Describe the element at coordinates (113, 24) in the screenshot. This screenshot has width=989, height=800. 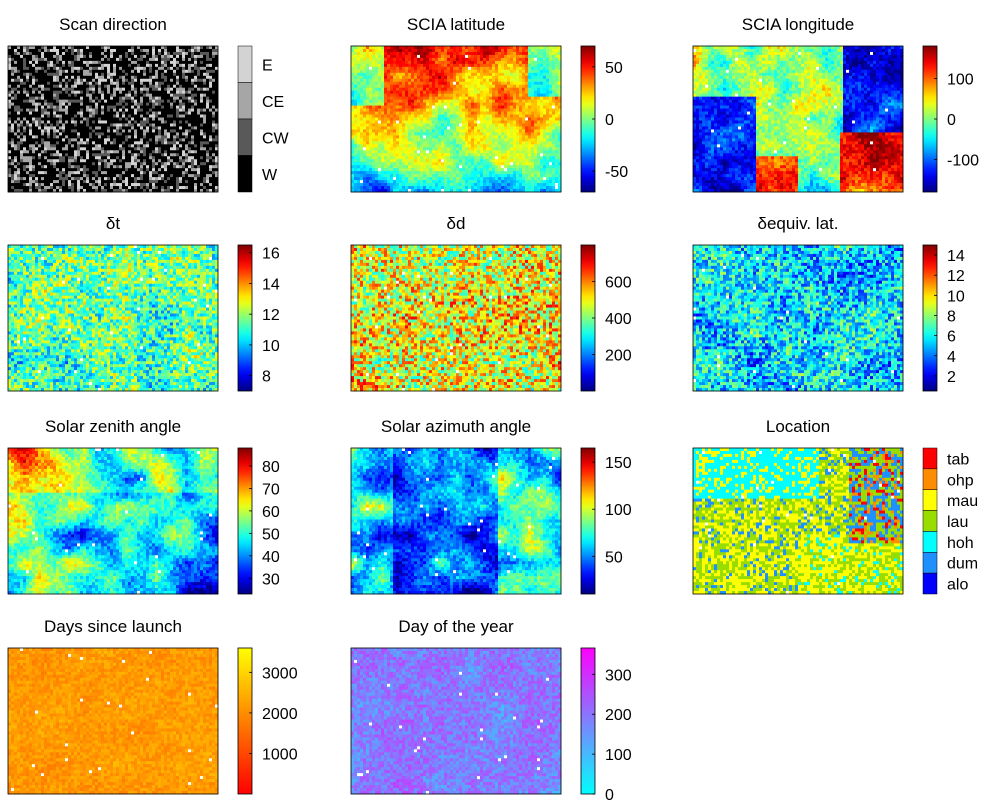
I see `panel-title: Scan direction` at that location.